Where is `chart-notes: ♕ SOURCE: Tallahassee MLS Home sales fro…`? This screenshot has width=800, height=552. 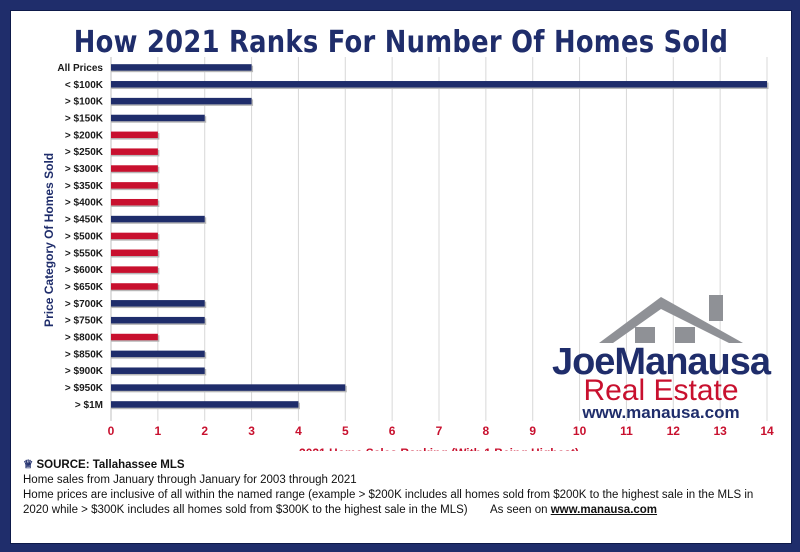
chart-notes: ♕ SOURCE: Tallahassee MLS Home sales fro… is located at coordinates (388, 488).